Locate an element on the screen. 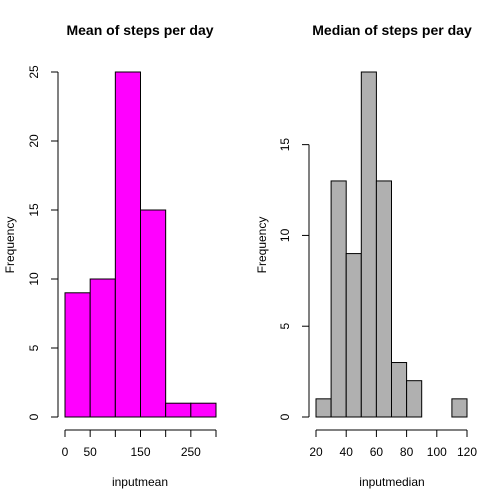 Image resolution: width=504 pixels, height=504 pixels. x-tick-label: 100 is located at coordinates (437, 452).